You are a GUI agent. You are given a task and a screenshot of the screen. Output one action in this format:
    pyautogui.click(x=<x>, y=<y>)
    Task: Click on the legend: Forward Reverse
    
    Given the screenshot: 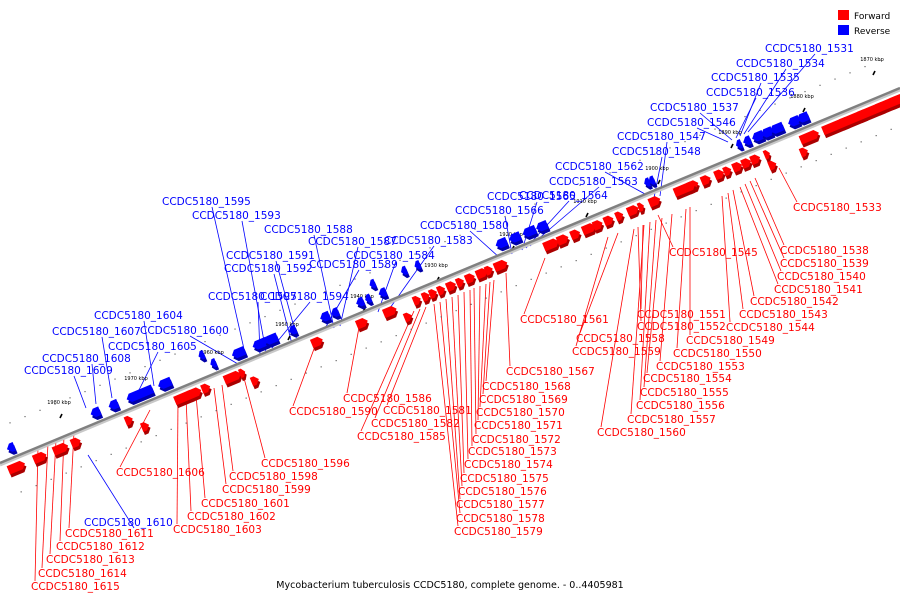 What is the action you would take?
    pyautogui.click(x=864, y=23)
    